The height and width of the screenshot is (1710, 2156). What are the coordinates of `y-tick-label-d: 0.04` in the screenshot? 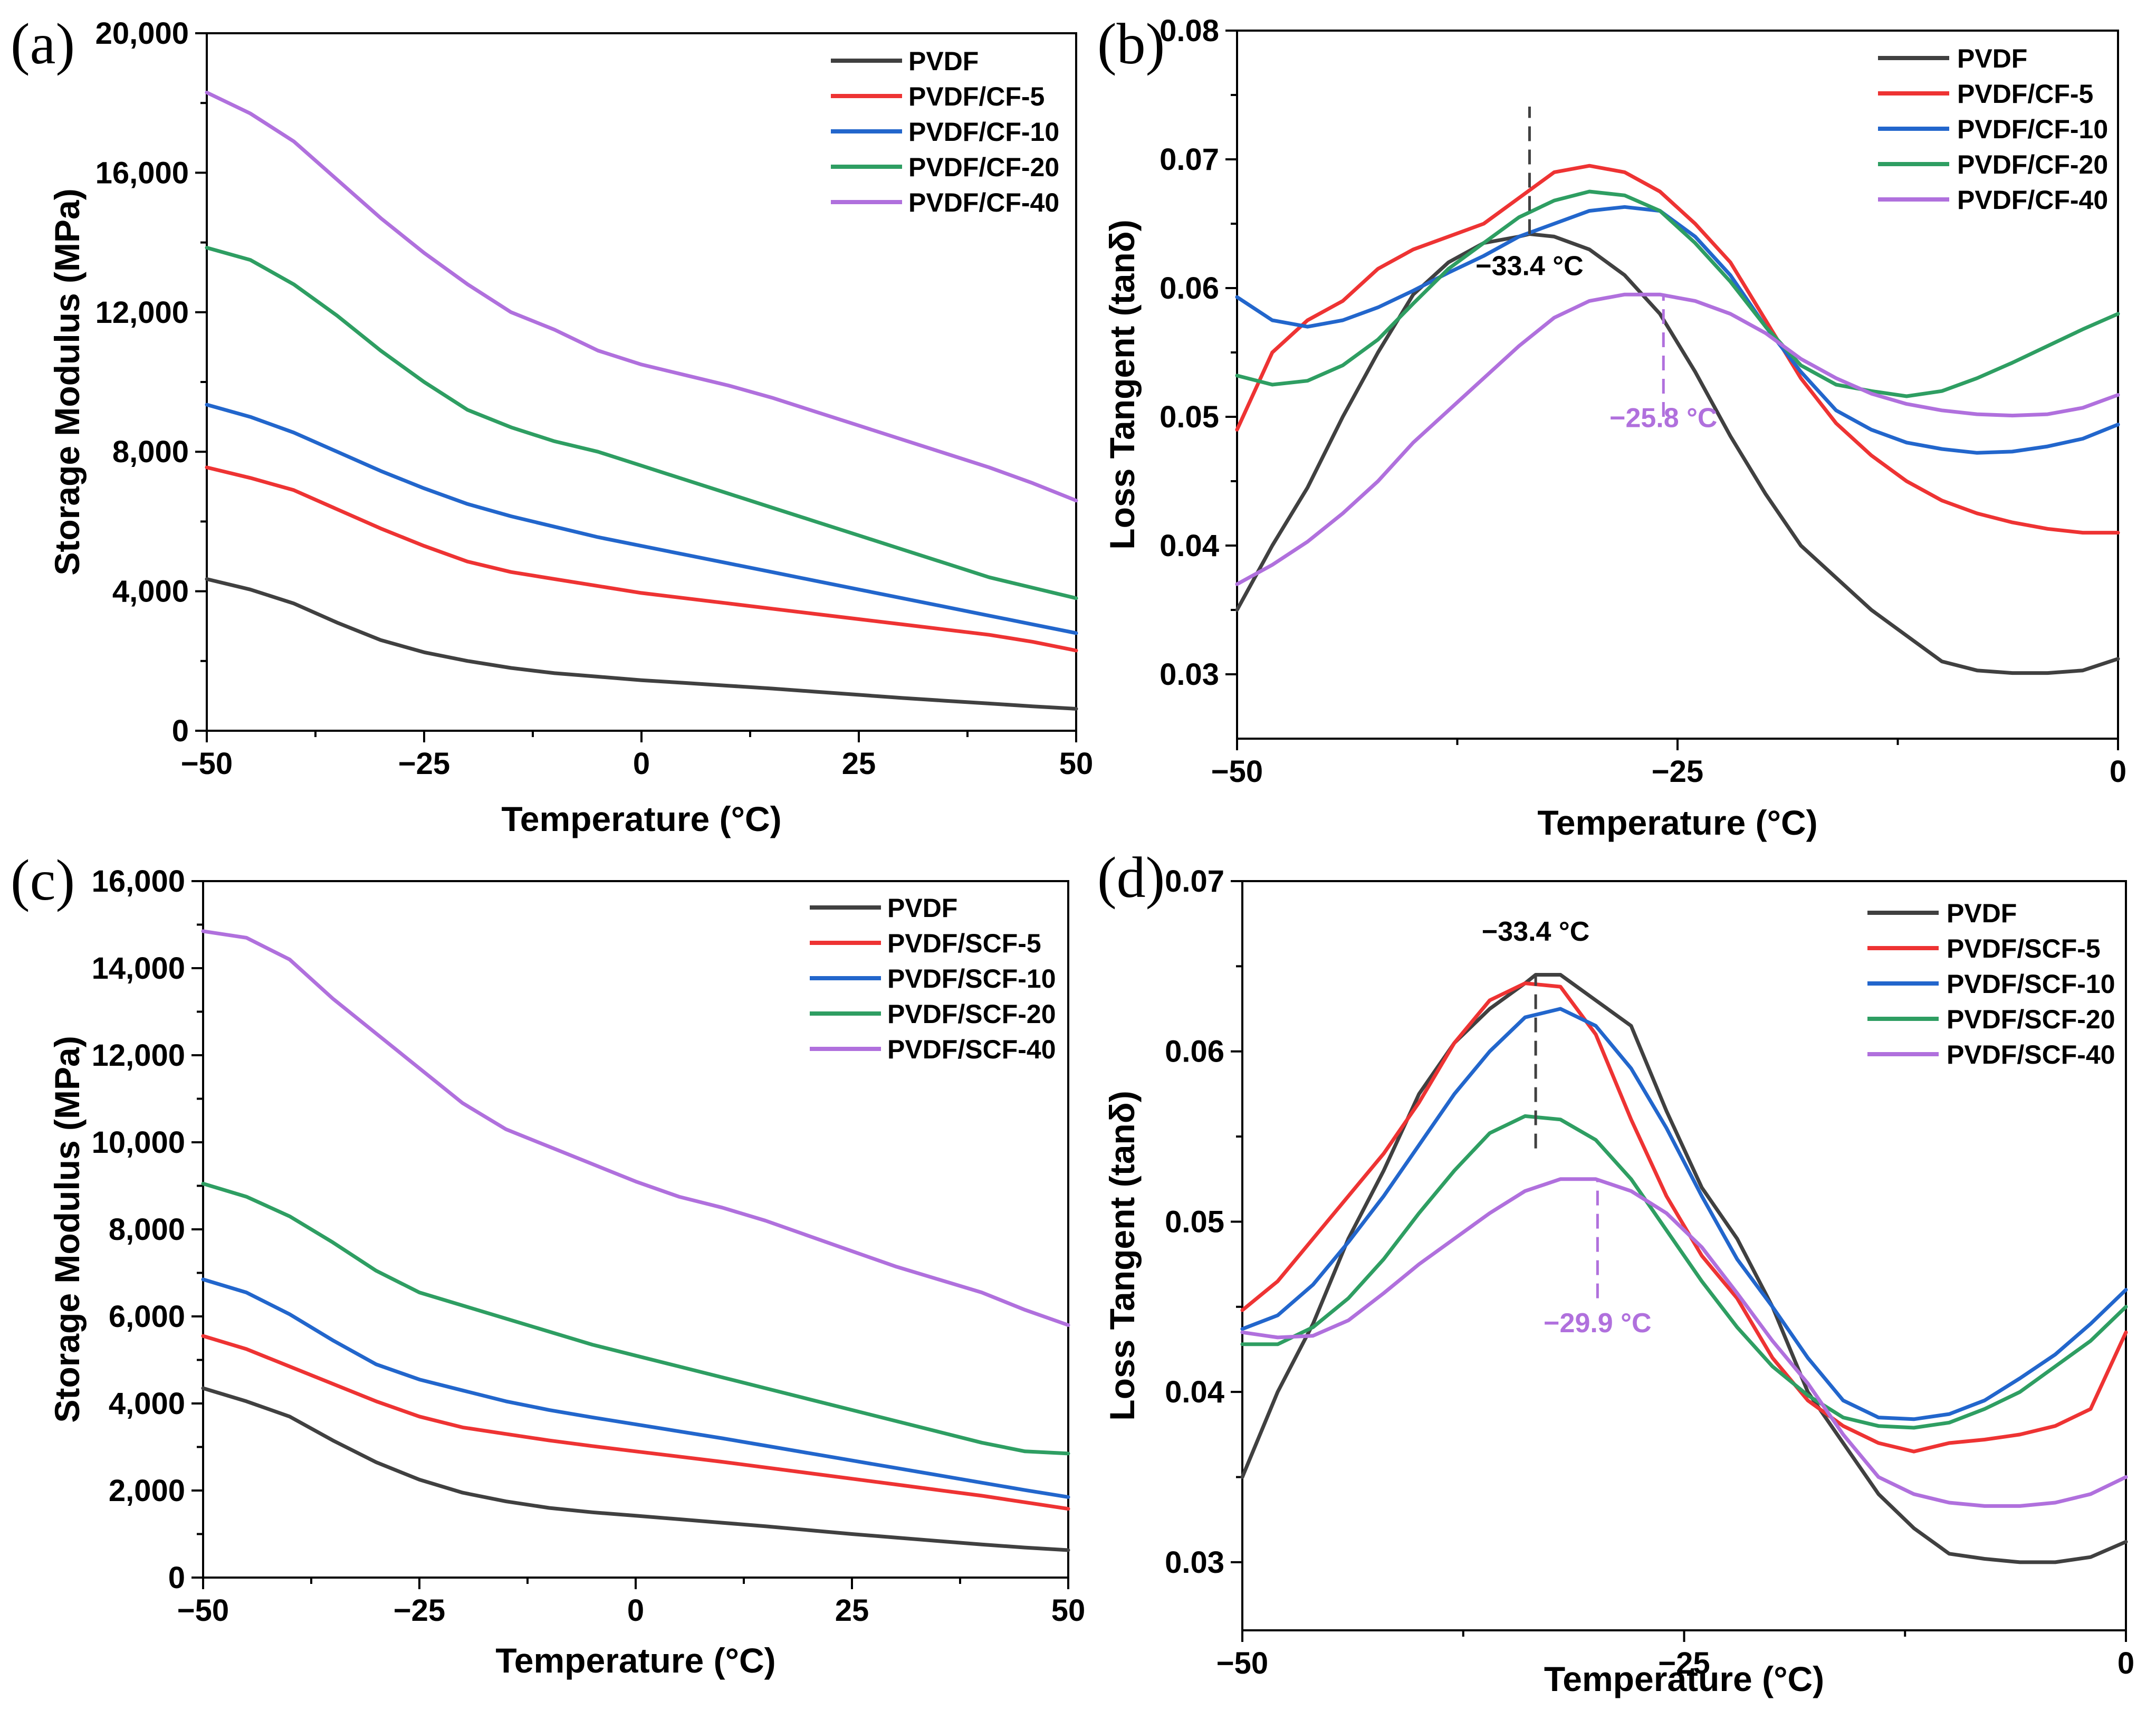 It's located at (1194, 1392).